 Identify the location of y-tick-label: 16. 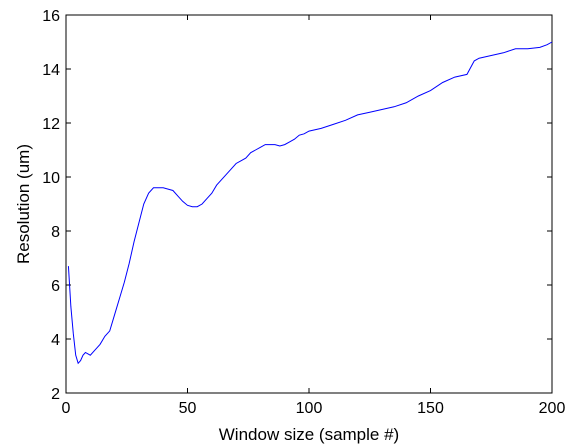
(51, 16).